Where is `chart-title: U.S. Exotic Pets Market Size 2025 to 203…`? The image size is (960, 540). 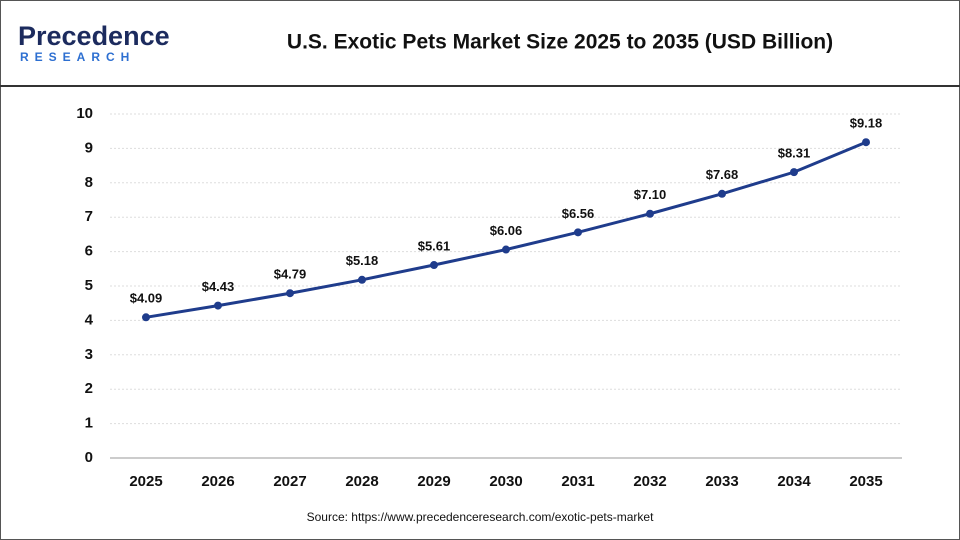 chart-title: U.S. Exotic Pets Market Size 2025 to 203… is located at coordinates (560, 42).